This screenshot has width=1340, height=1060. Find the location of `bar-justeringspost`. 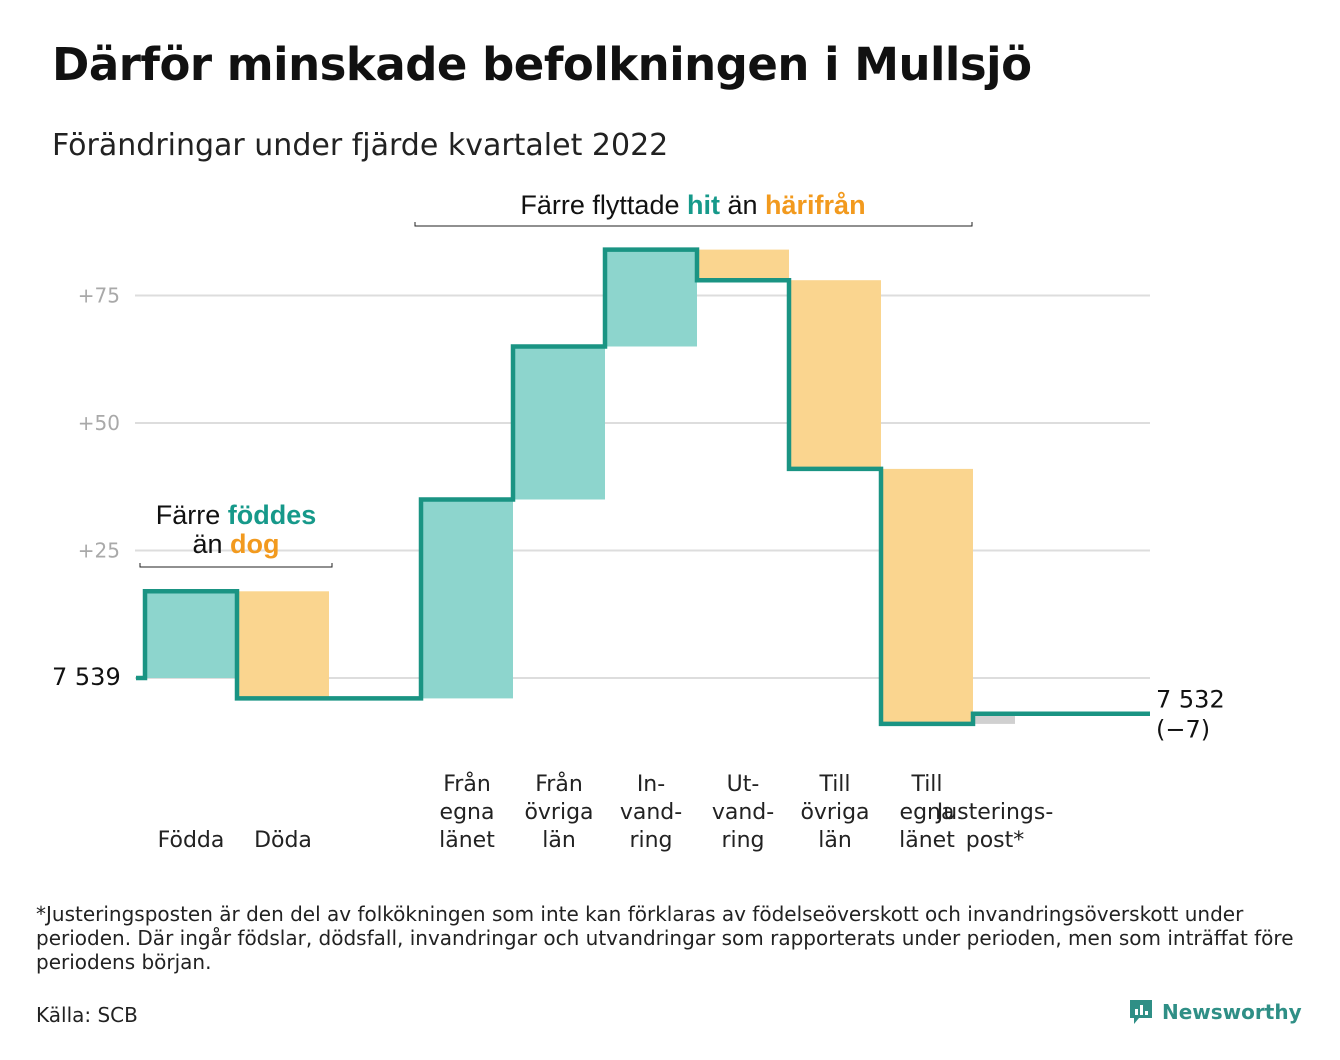

bar-justeringspost is located at coordinates (994, 718).